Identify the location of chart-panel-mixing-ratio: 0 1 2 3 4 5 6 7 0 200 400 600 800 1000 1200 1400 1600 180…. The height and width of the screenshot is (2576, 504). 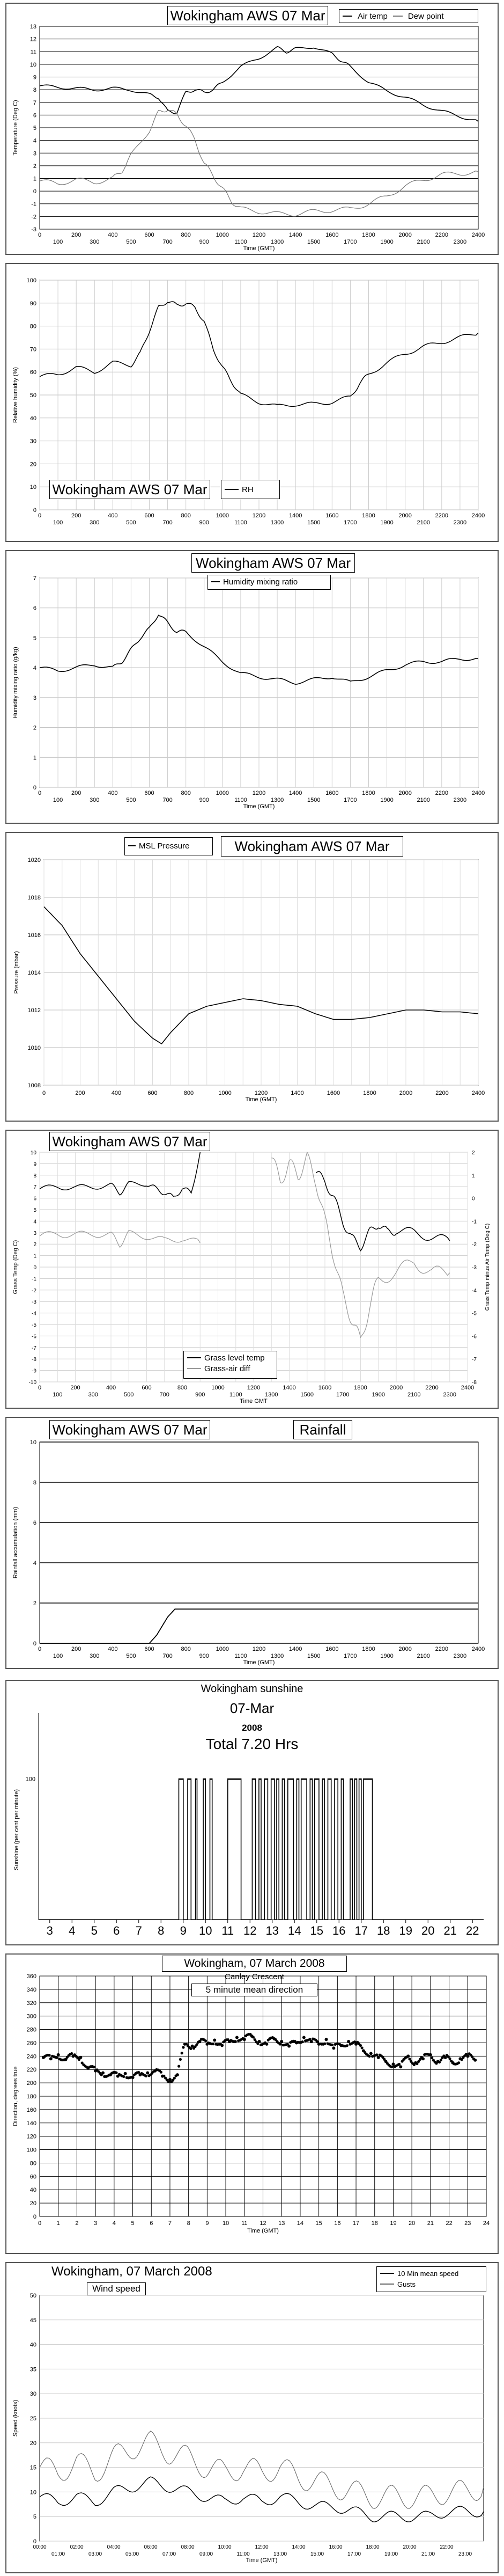
(252, 687).